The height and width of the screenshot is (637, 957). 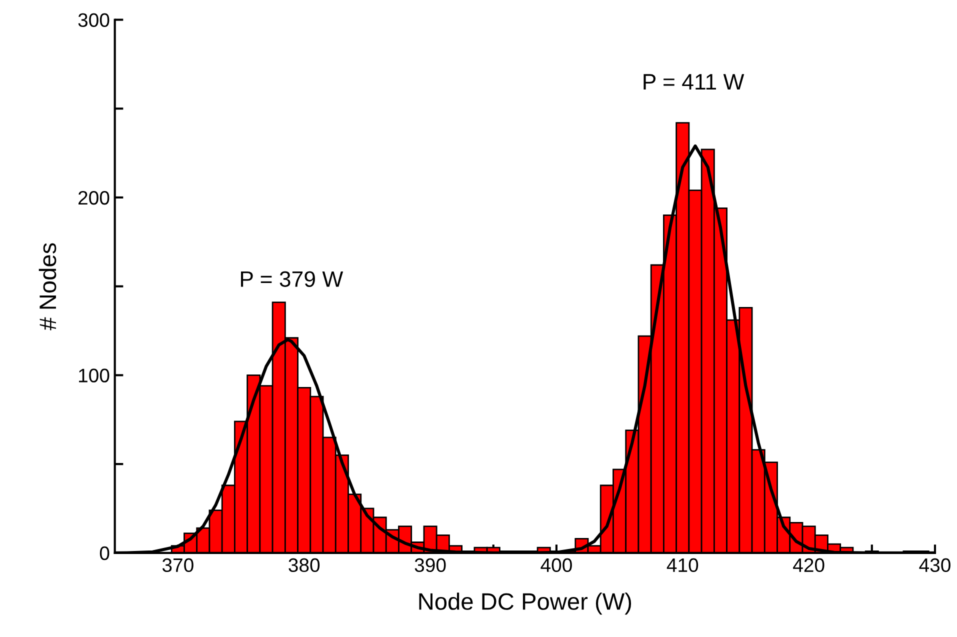 I want to click on x-tick-label: 410, so click(x=682, y=565).